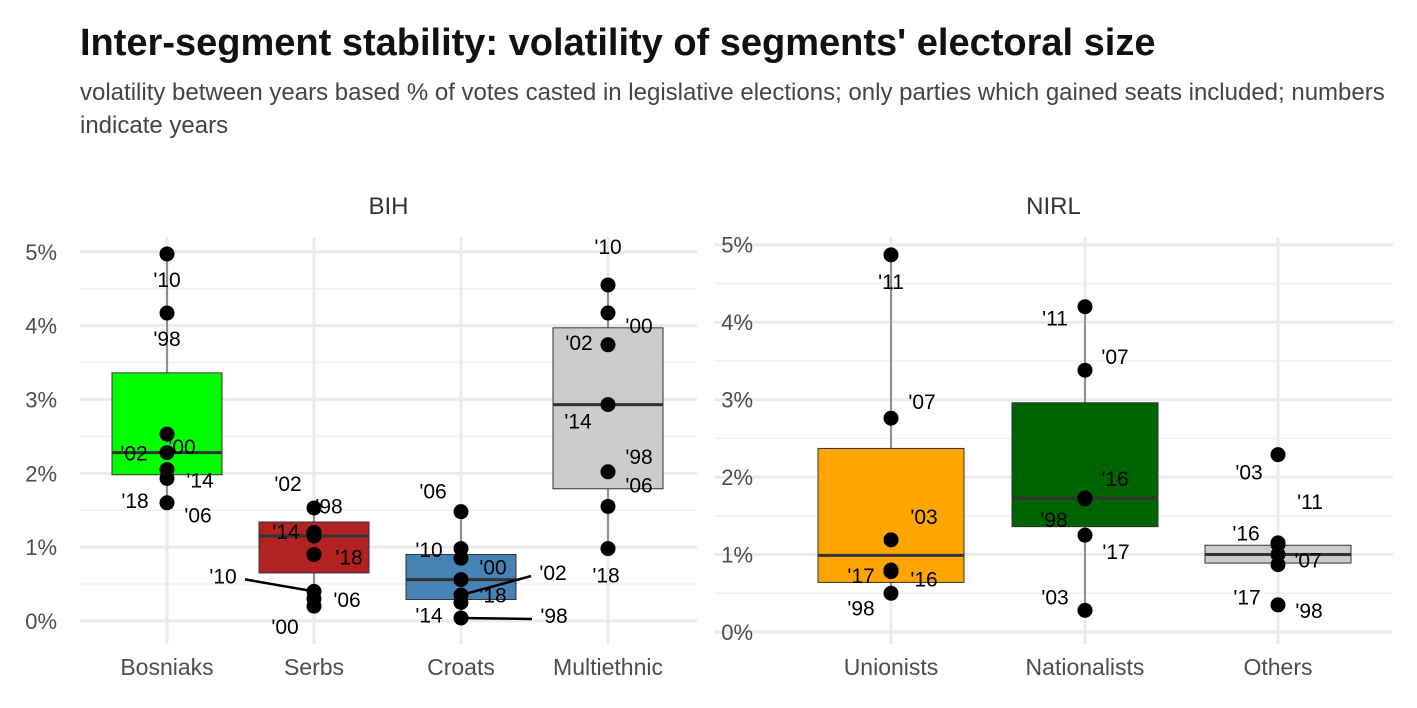  I want to click on box-unionists: '11 '07 '03 '17 '16 '98, so click(891, 433).